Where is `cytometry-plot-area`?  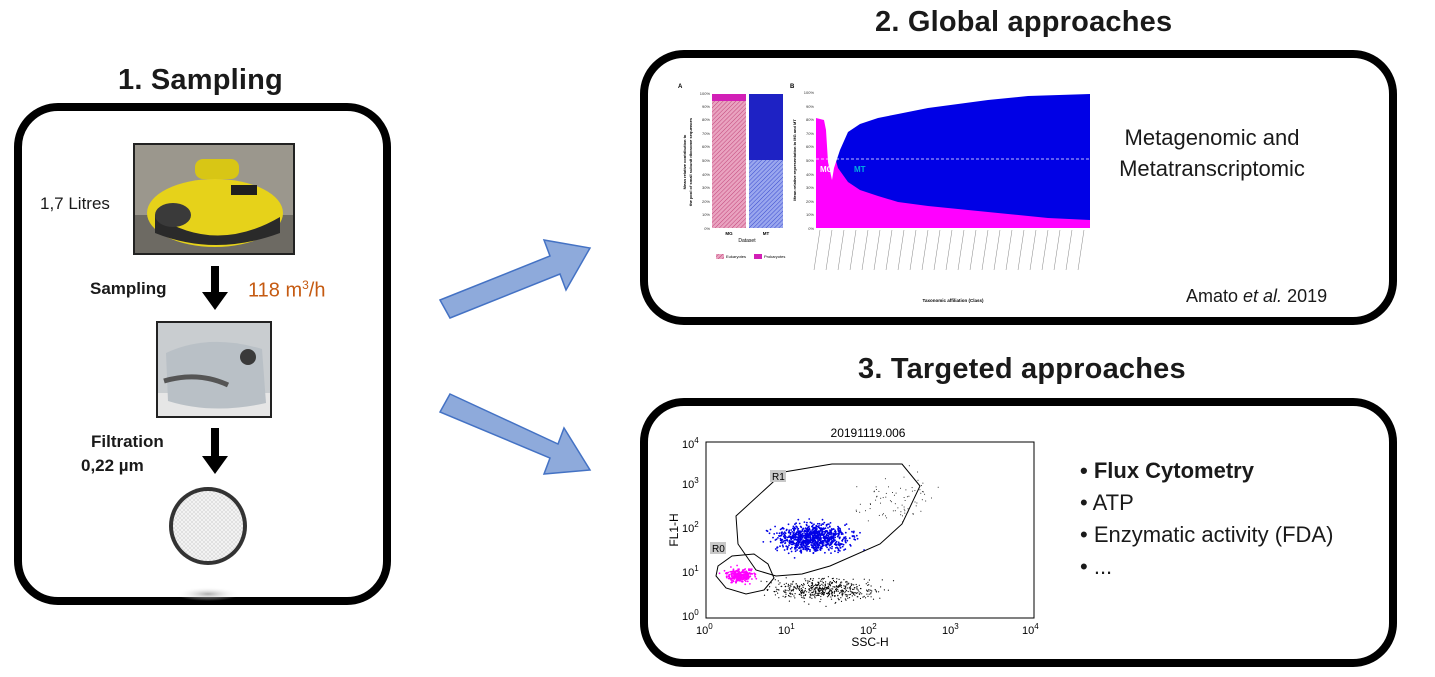
cytometry-plot-area is located at coordinates (870, 530).